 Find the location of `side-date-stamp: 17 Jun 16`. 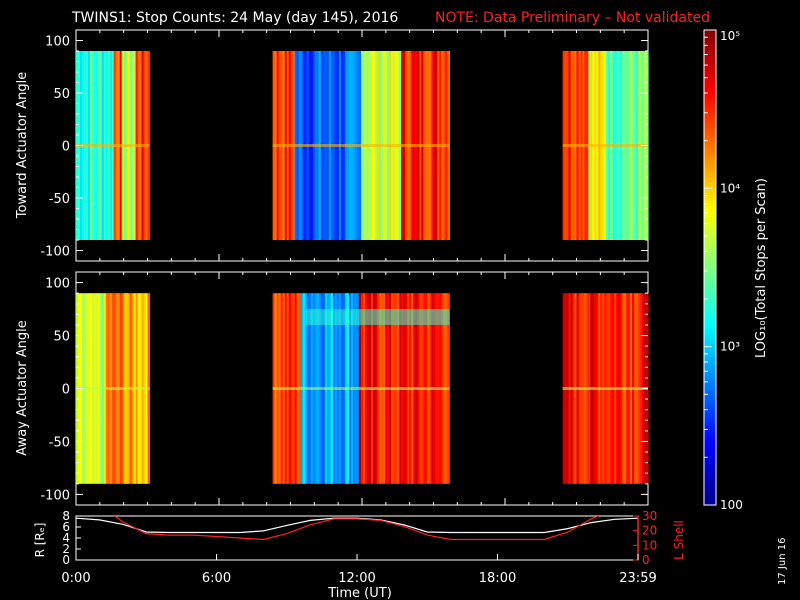

side-date-stamp: 17 Jun 16 is located at coordinates (782, 561).